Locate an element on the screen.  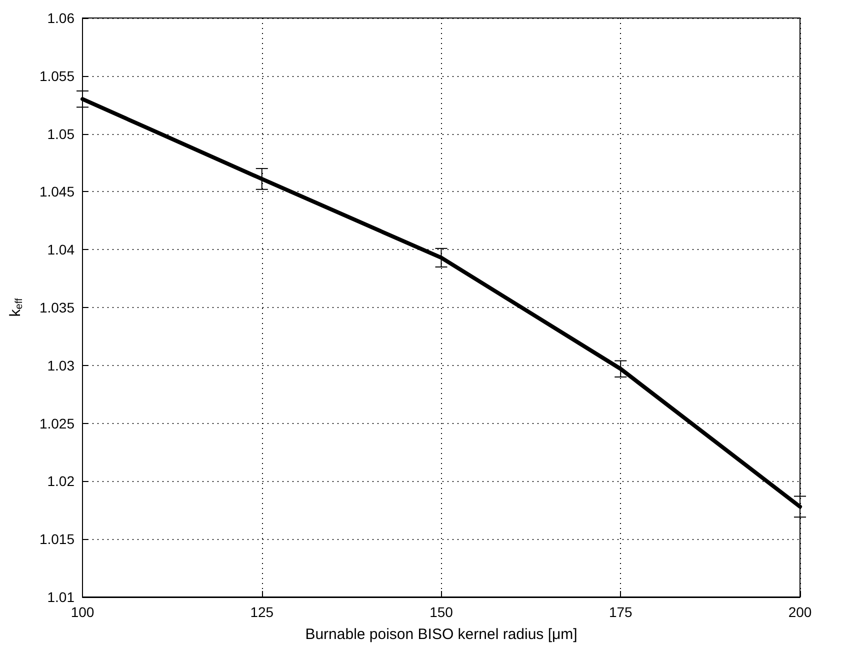
y-tick-label: 1.05 is located at coordinates (61, 134).